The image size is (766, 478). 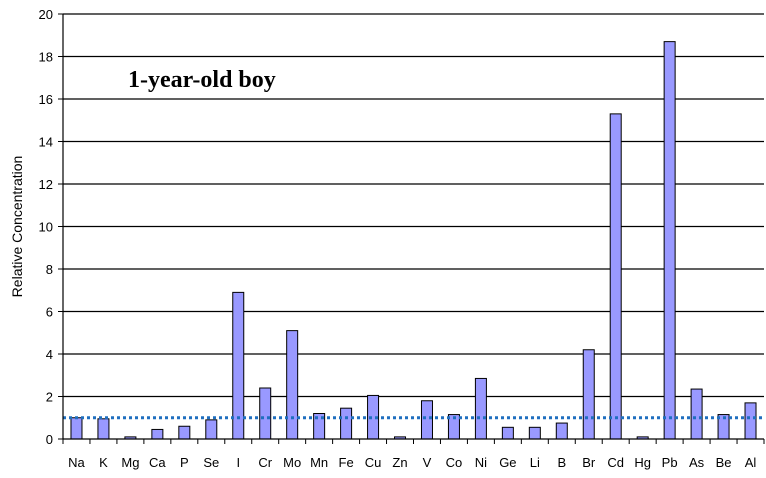 I want to click on x-tick-label-Ni: Ni, so click(x=481, y=462).